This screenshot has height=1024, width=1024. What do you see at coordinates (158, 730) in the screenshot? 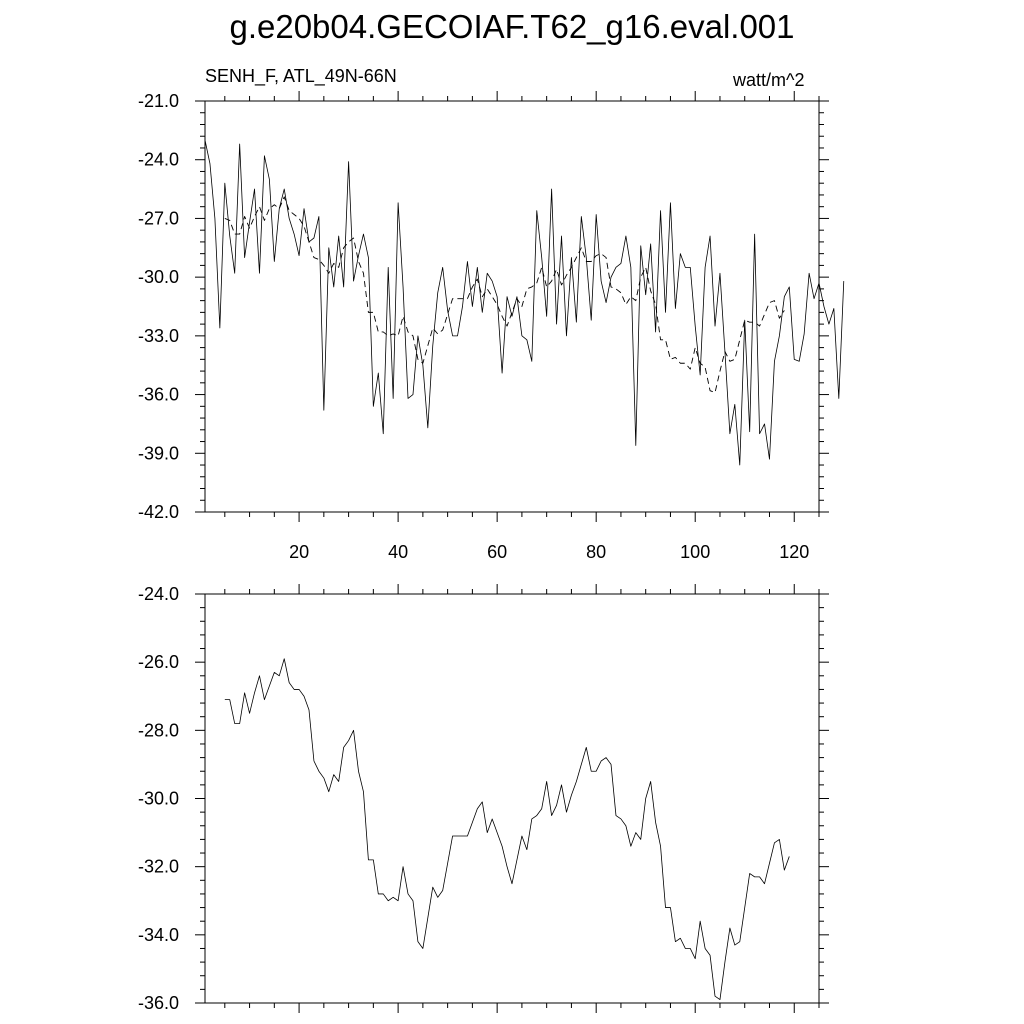
I see `y-tick-label-bottom: -28.0` at bounding box center [158, 730].